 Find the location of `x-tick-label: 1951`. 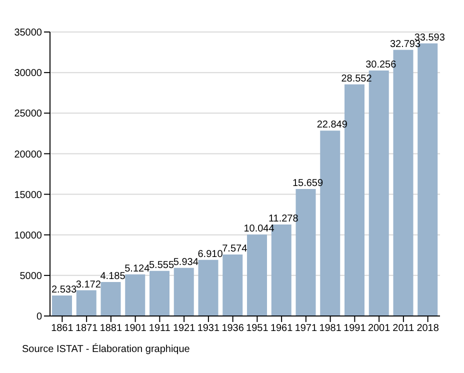

x-tick-label: 1951 is located at coordinates (257, 328).